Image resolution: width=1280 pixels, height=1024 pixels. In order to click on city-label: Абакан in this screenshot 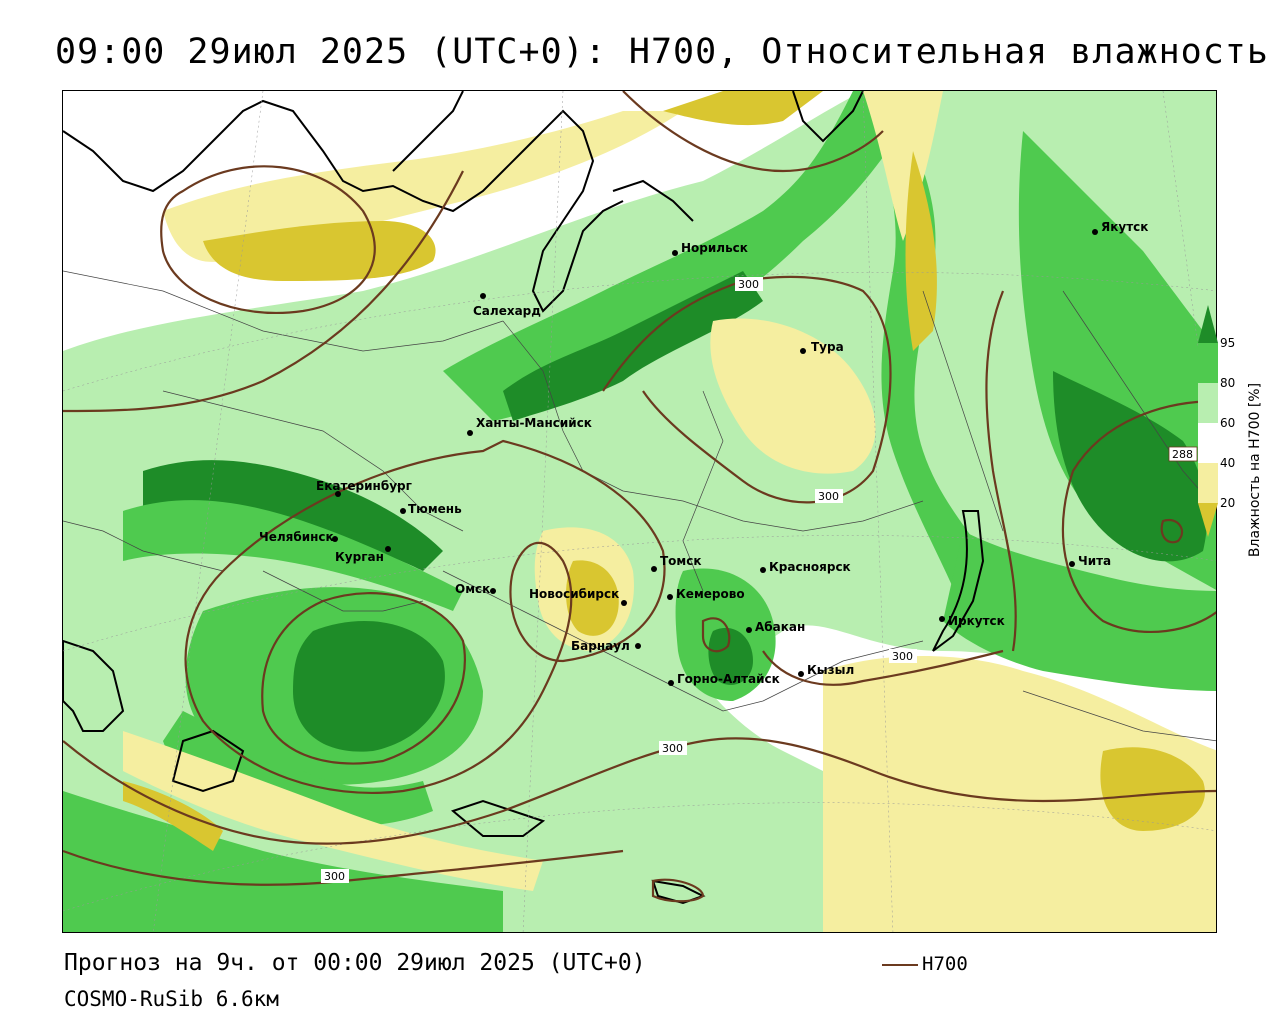, I will do `click(780, 627)`.